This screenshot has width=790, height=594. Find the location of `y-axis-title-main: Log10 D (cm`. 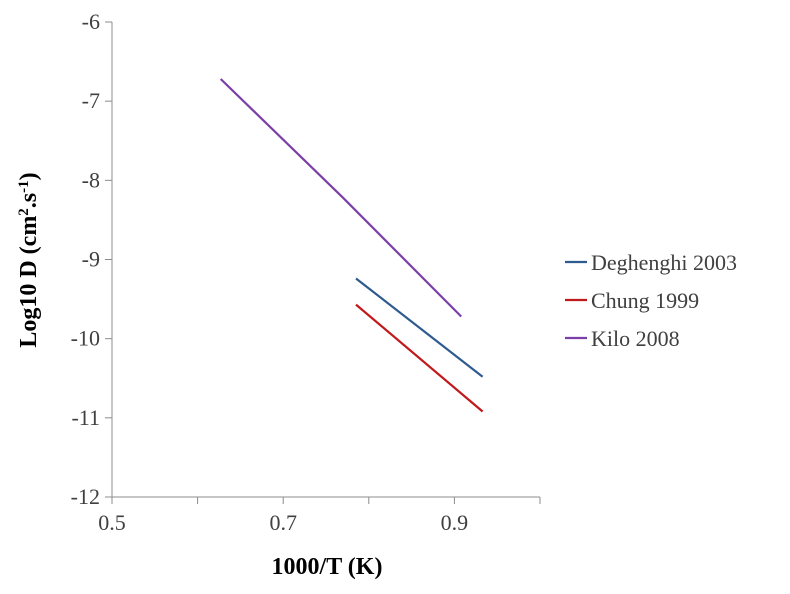

y-axis-title-main: Log10 D (cm is located at coordinates (29, 282).